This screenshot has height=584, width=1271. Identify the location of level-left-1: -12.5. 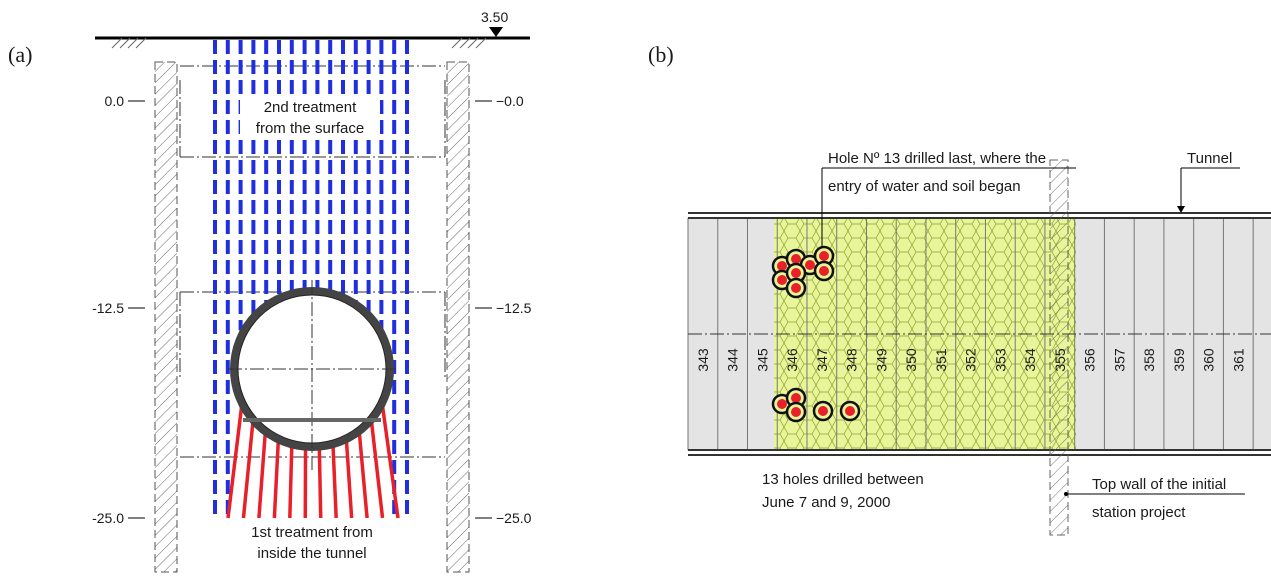
(108, 308).